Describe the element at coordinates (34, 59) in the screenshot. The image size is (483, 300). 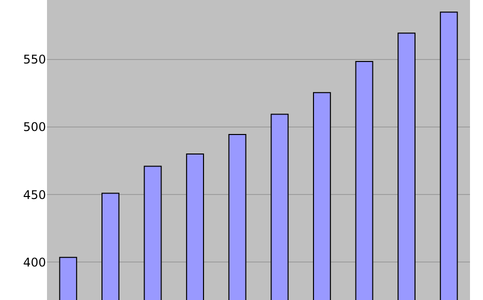
I see `y-tick-label: 550` at that location.